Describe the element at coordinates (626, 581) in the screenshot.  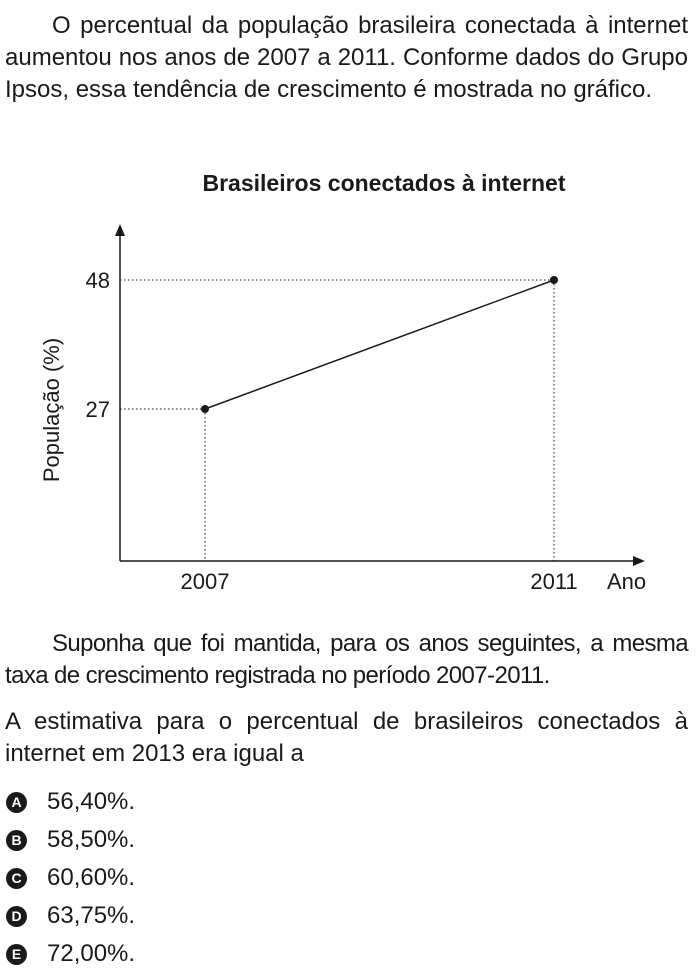
I see `x-axis-label: Ano` at that location.